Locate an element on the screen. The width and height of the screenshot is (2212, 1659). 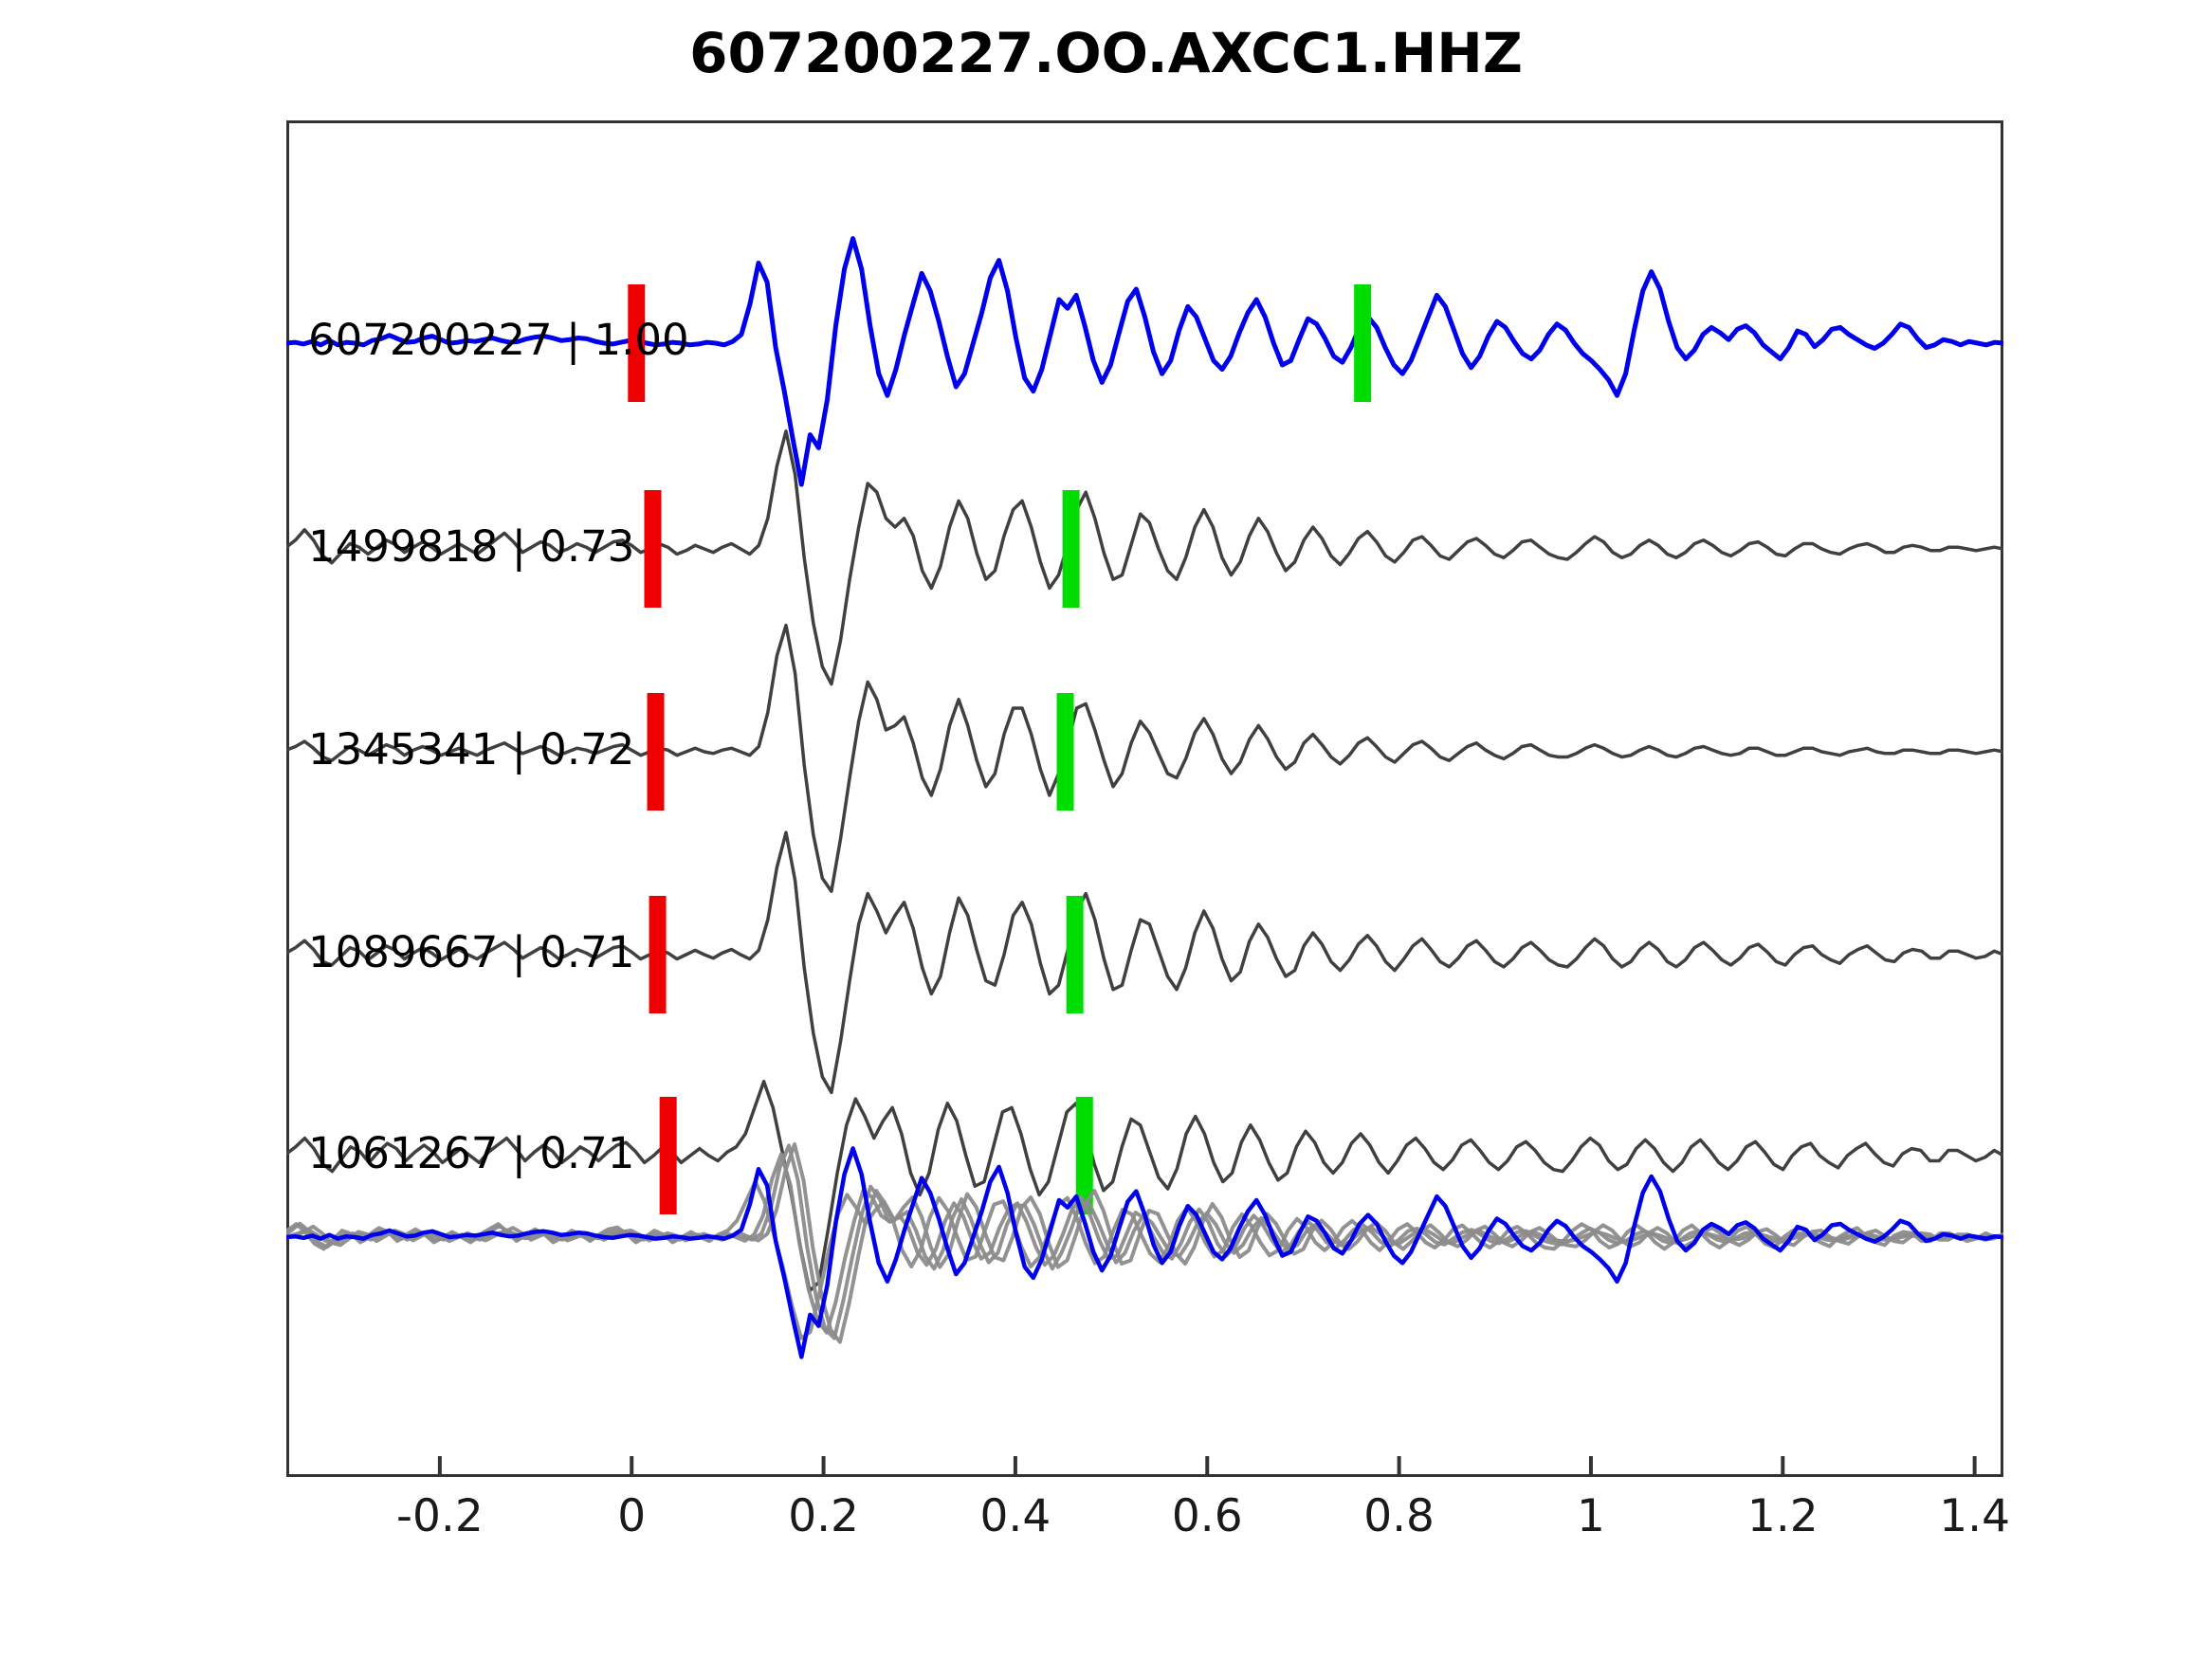
trace-label-1345341: 1345341 | 0.72 is located at coordinates (471, 749).